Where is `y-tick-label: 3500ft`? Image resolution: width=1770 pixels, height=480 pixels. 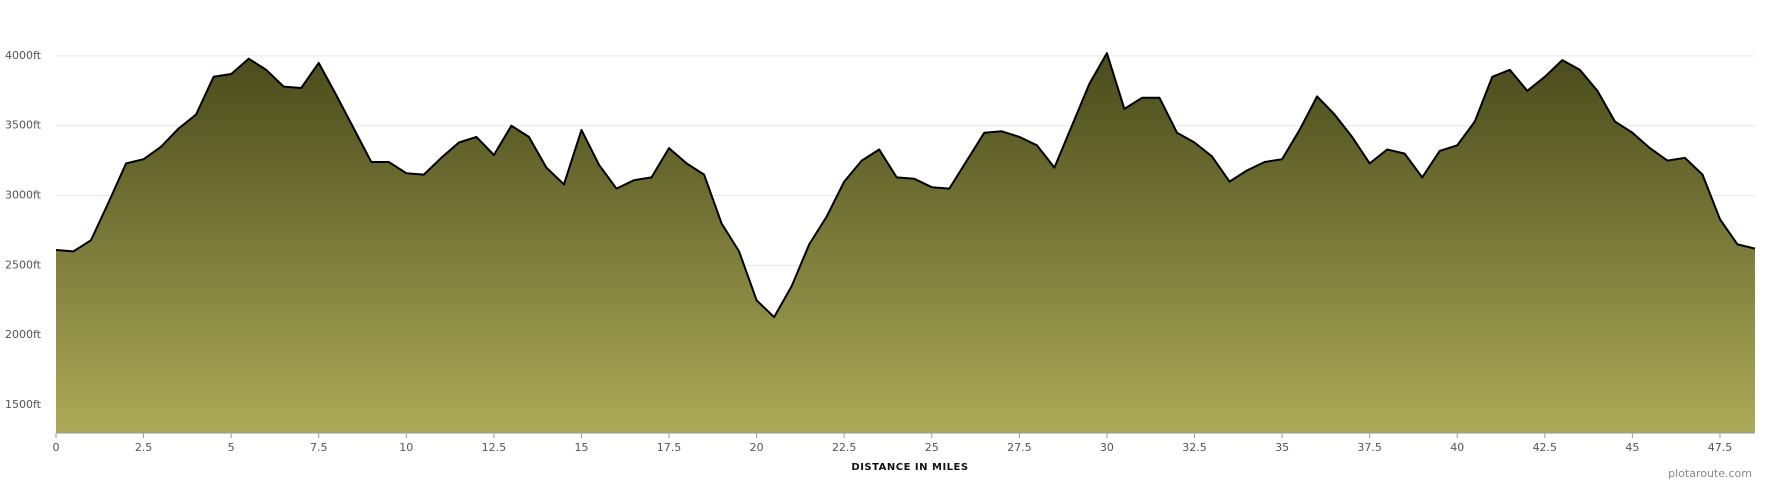 y-tick-label: 3500ft is located at coordinates (23, 125).